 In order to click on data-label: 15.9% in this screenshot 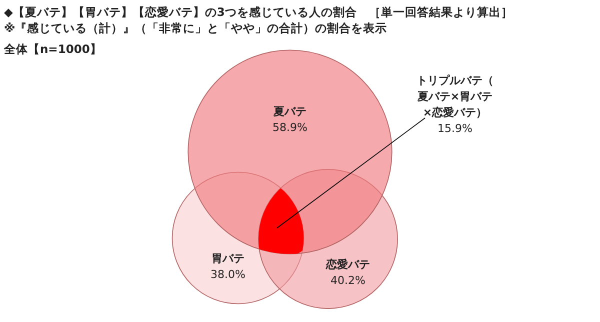, I will do `click(455, 128)`.